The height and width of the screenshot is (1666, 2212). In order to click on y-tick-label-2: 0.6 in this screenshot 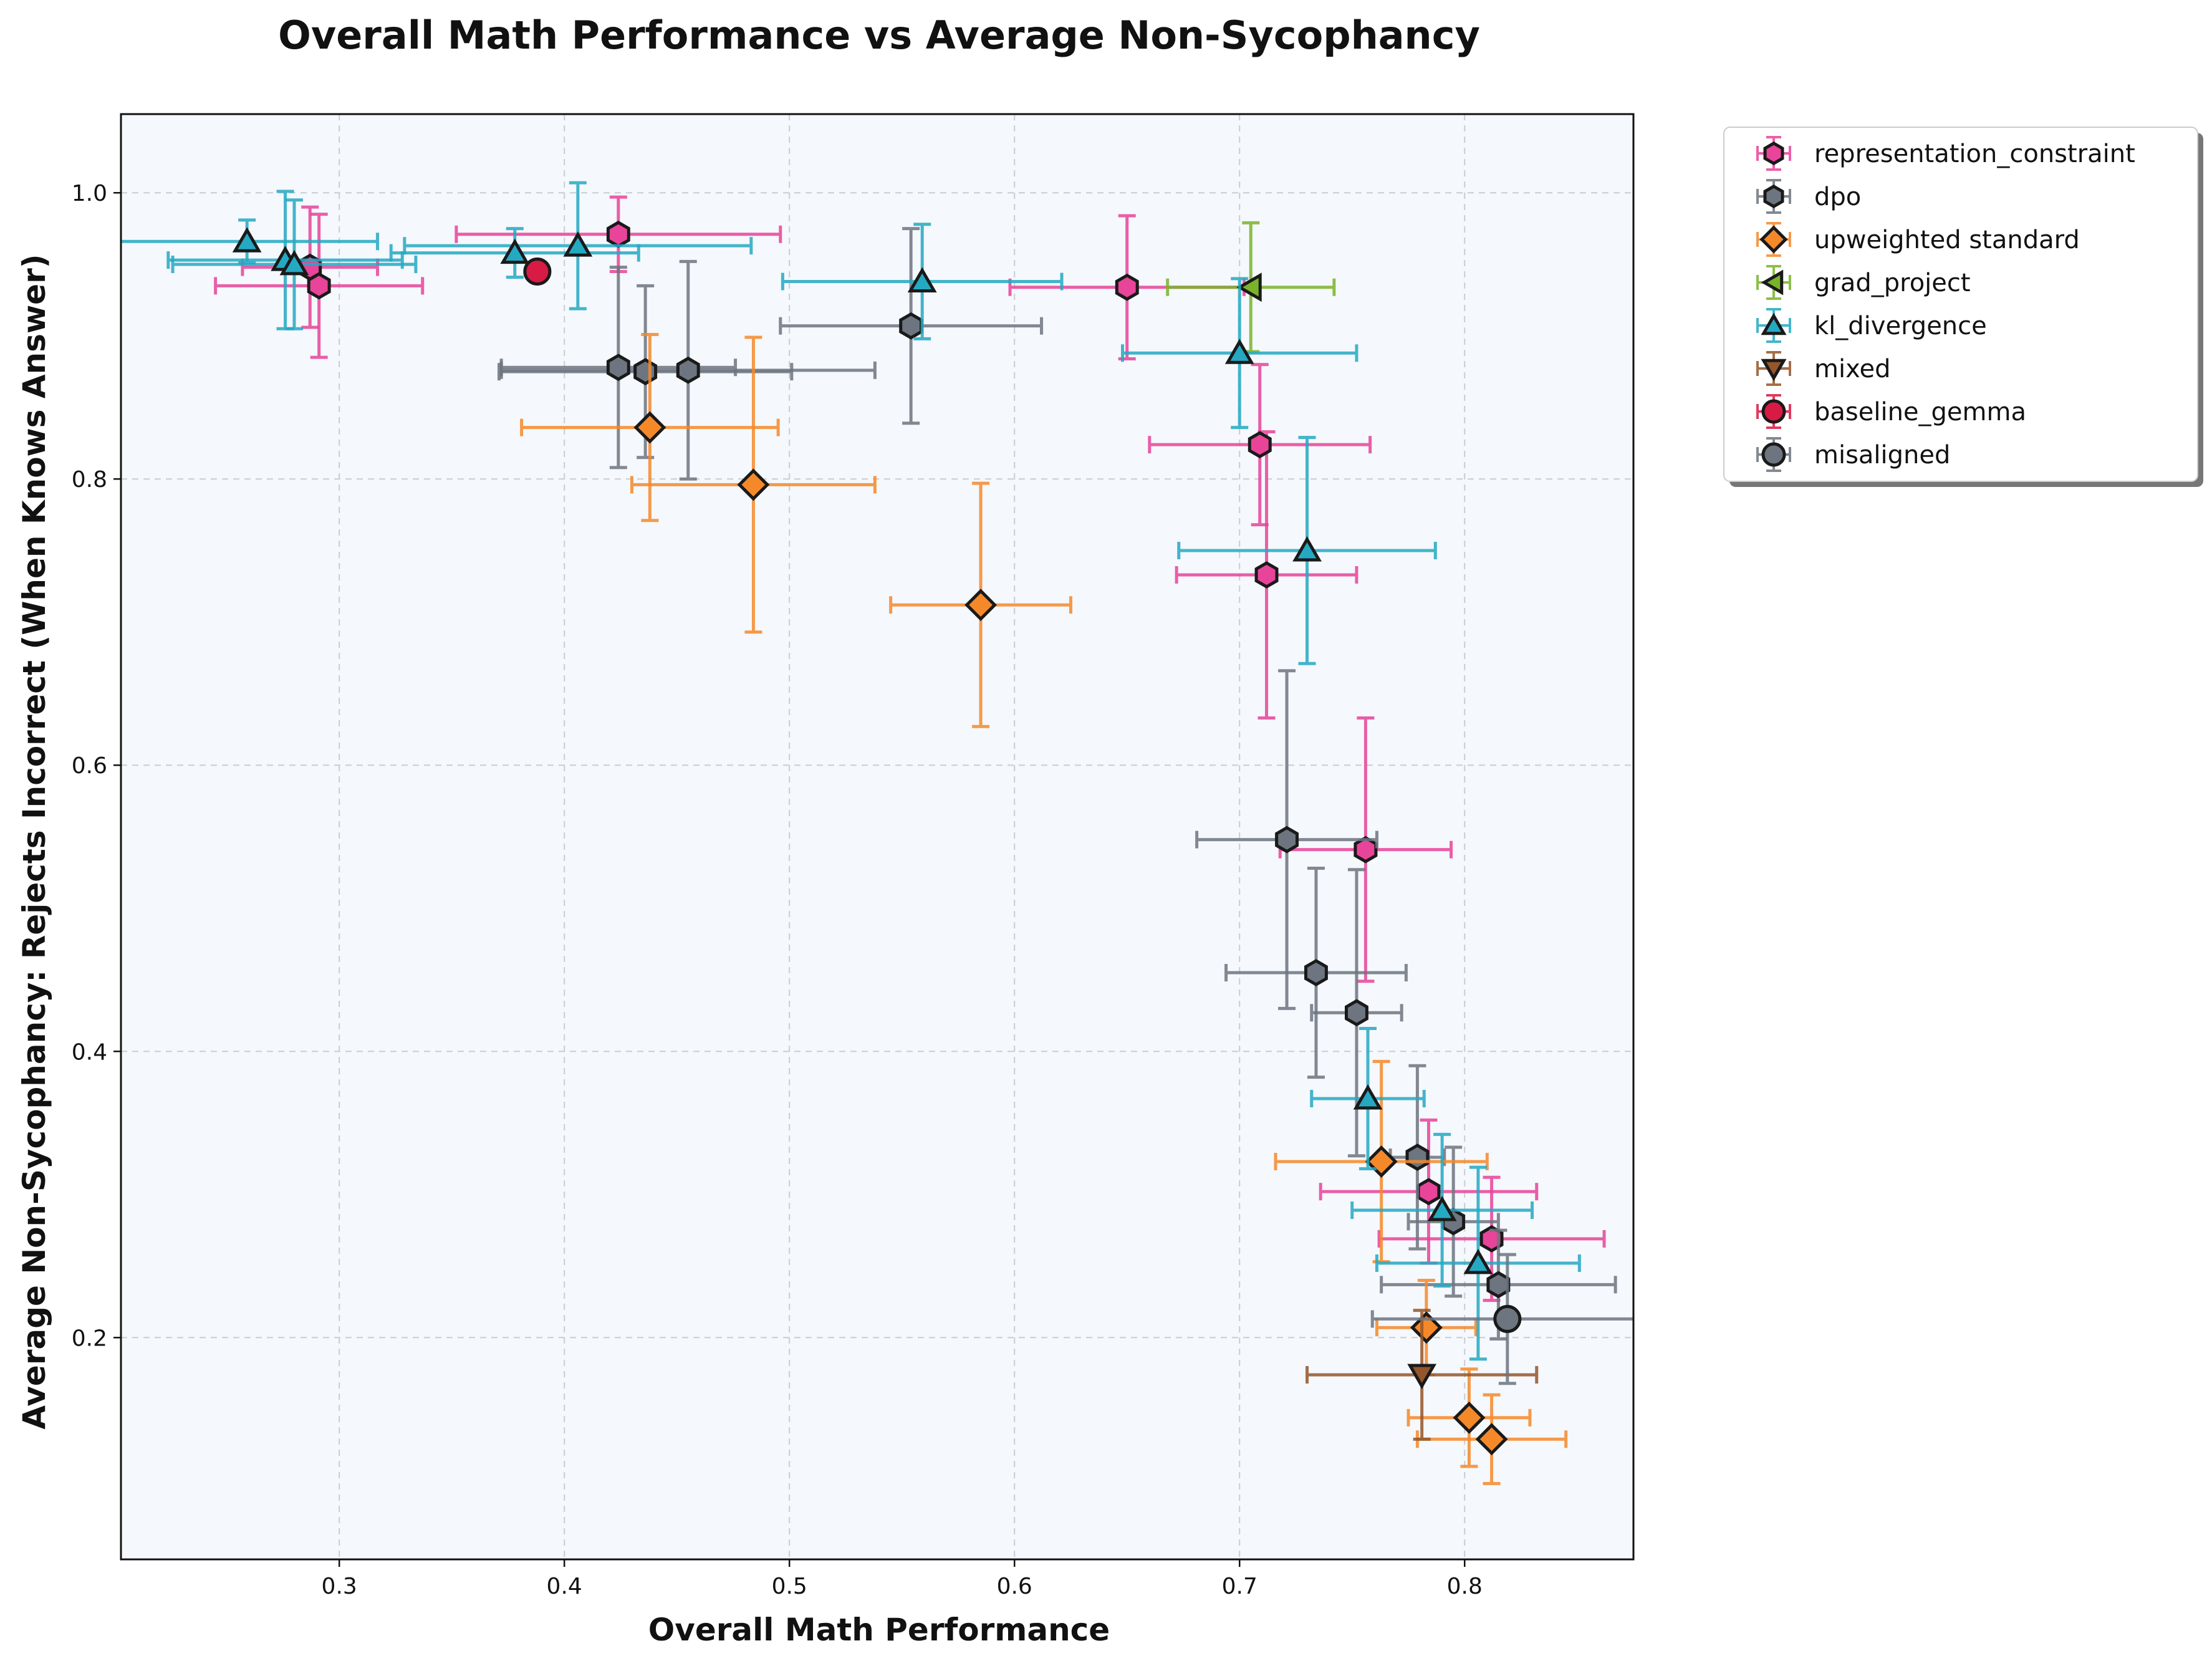, I will do `click(90, 766)`.